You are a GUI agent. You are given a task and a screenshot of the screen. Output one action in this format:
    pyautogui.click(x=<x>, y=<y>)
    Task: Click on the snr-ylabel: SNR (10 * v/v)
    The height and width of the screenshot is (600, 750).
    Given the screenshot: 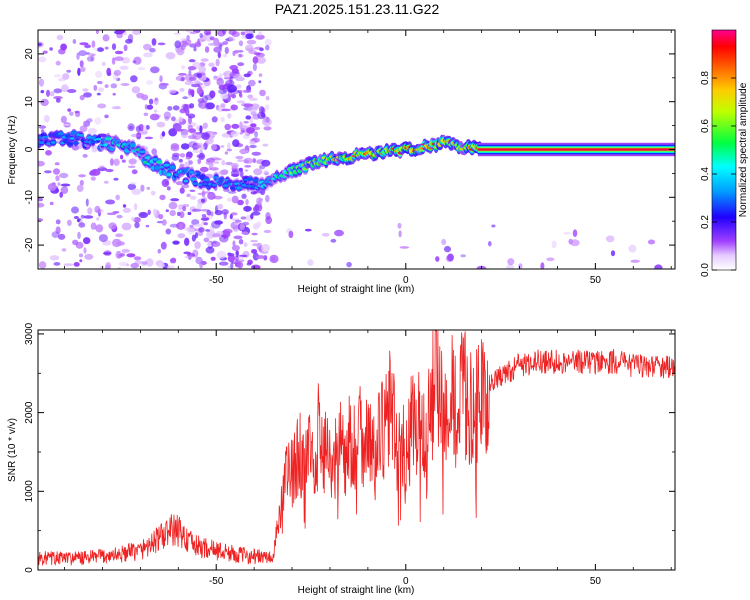 What is the action you would take?
    pyautogui.click(x=12, y=450)
    